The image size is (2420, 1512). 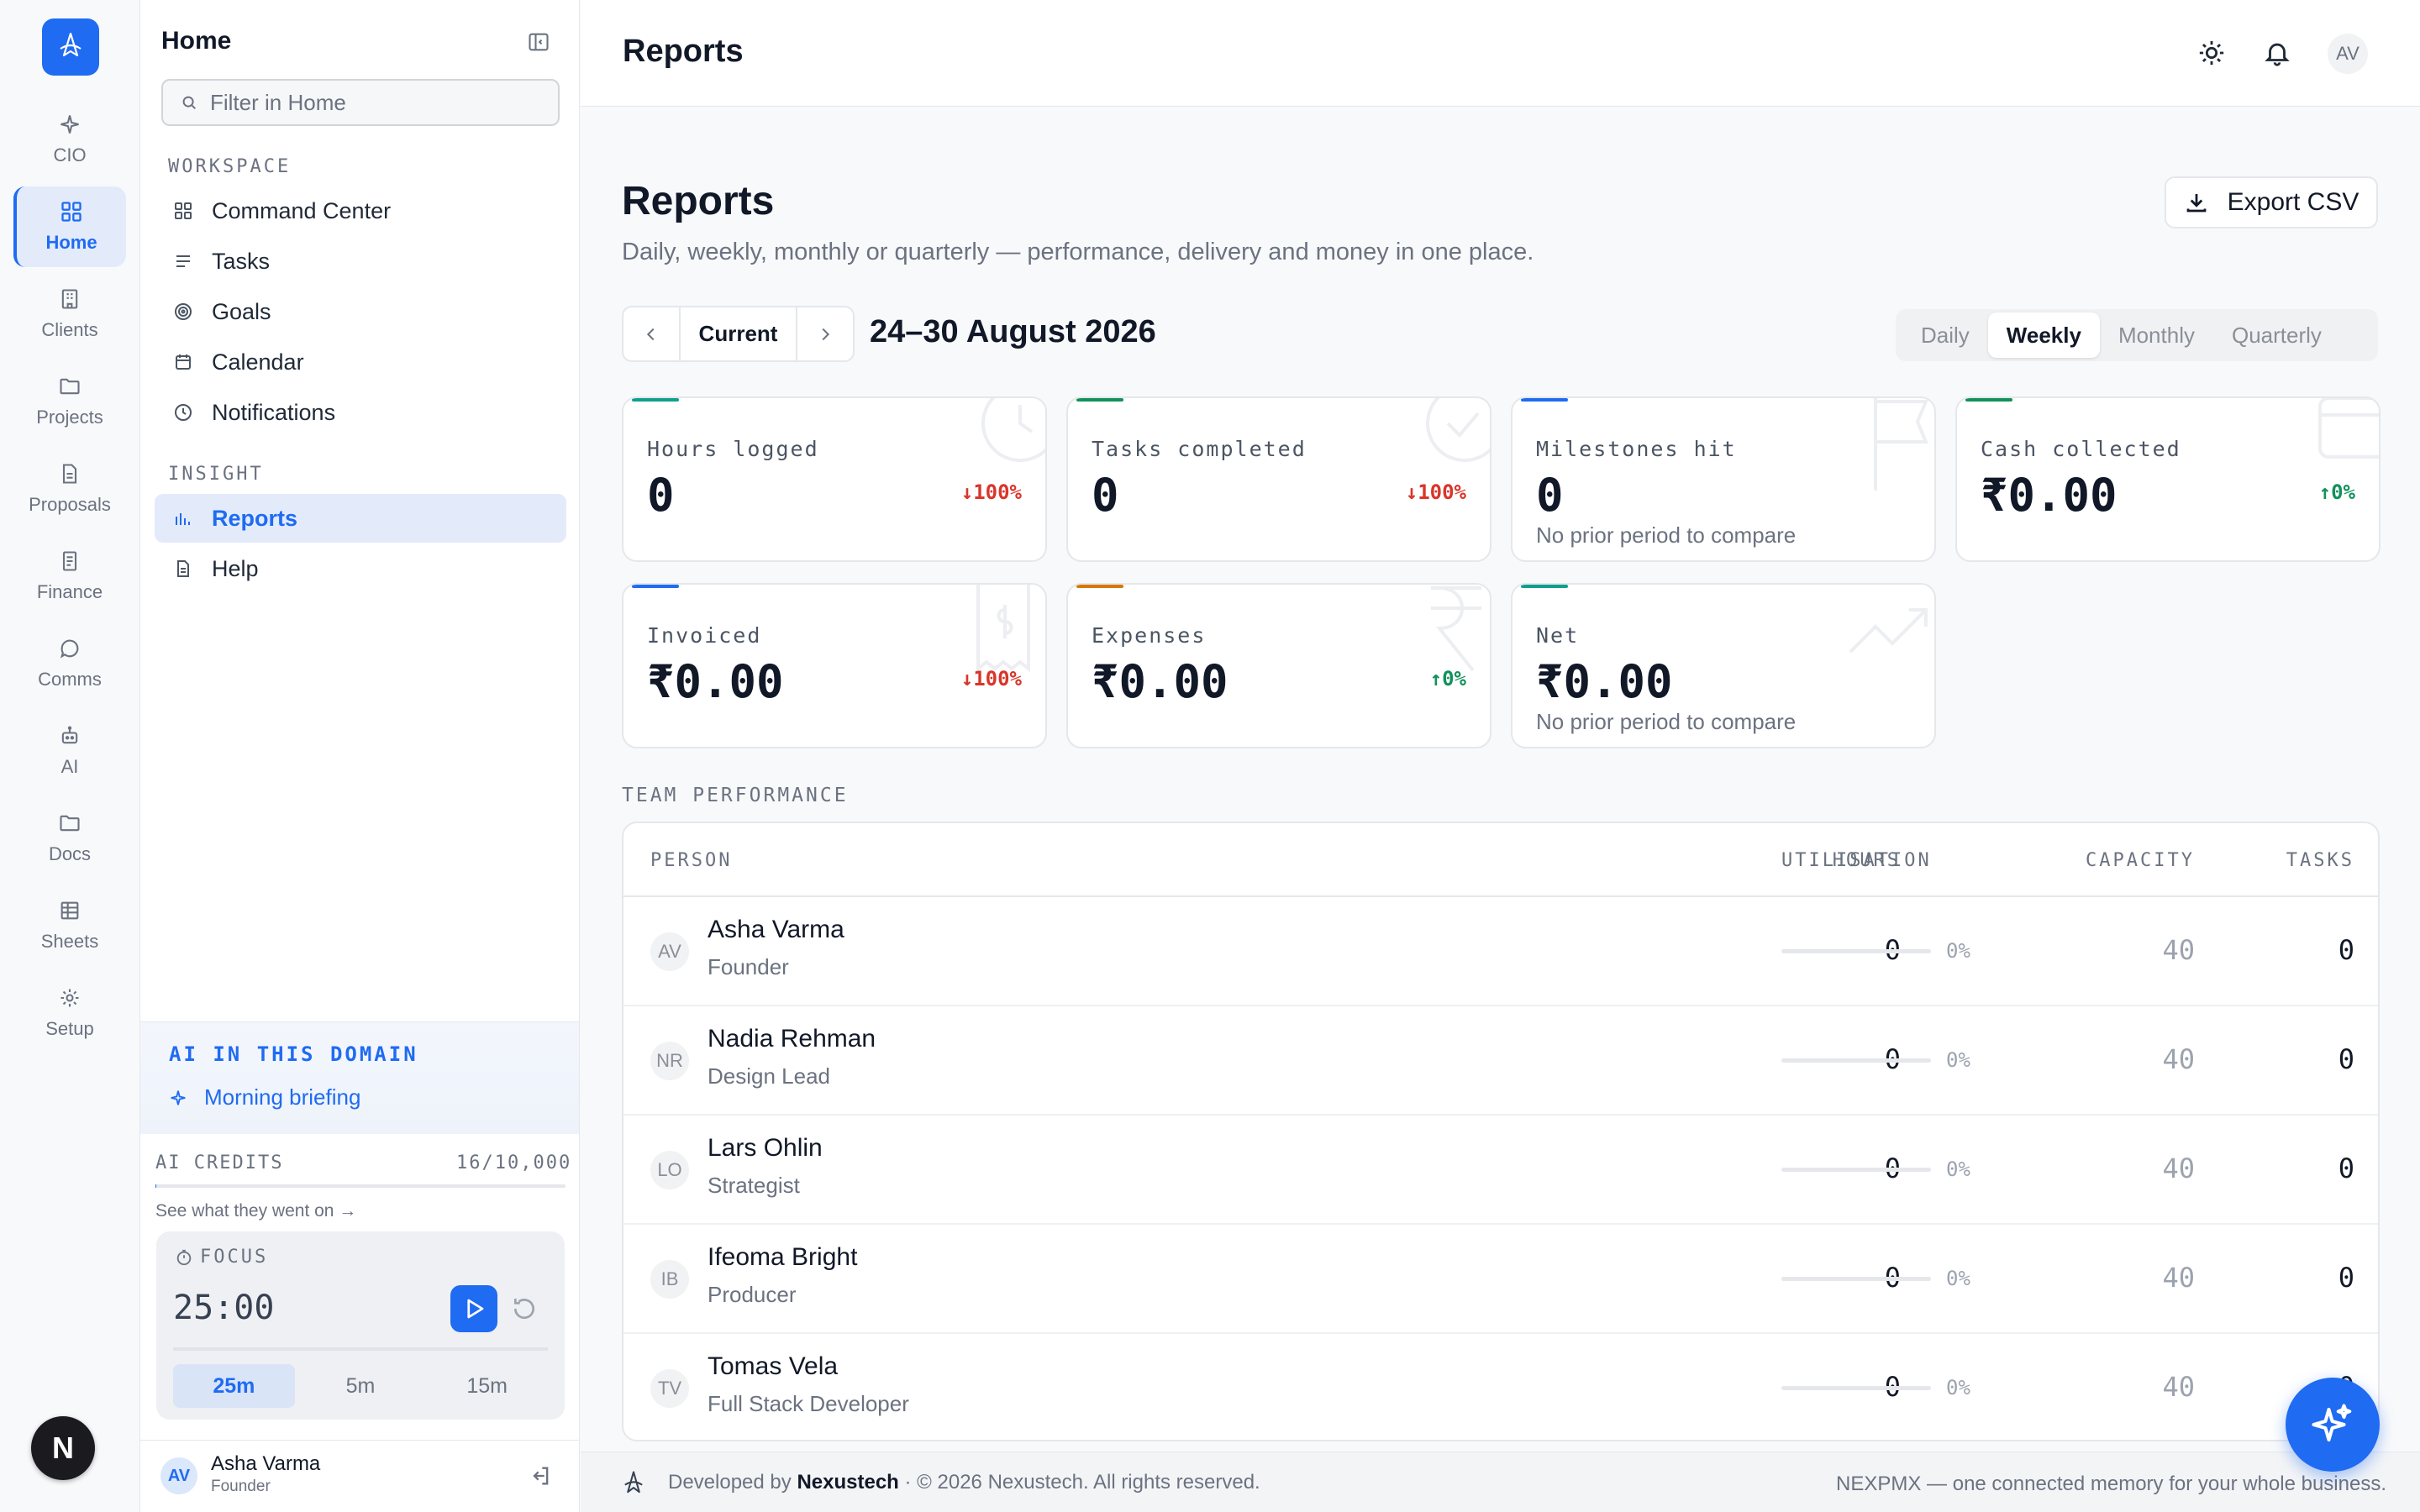 I want to click on preset-15m: 15m, so click(x=487, y=1385).